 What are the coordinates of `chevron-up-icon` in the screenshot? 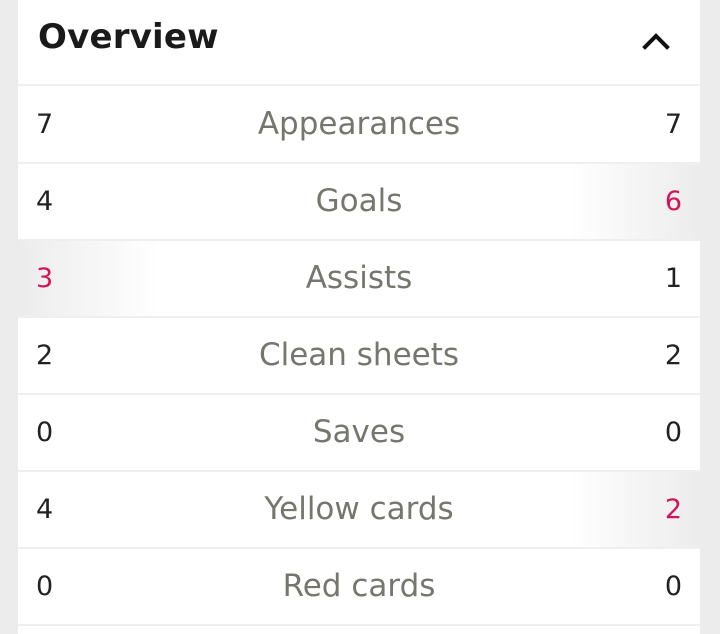 It's located at (656, 41).